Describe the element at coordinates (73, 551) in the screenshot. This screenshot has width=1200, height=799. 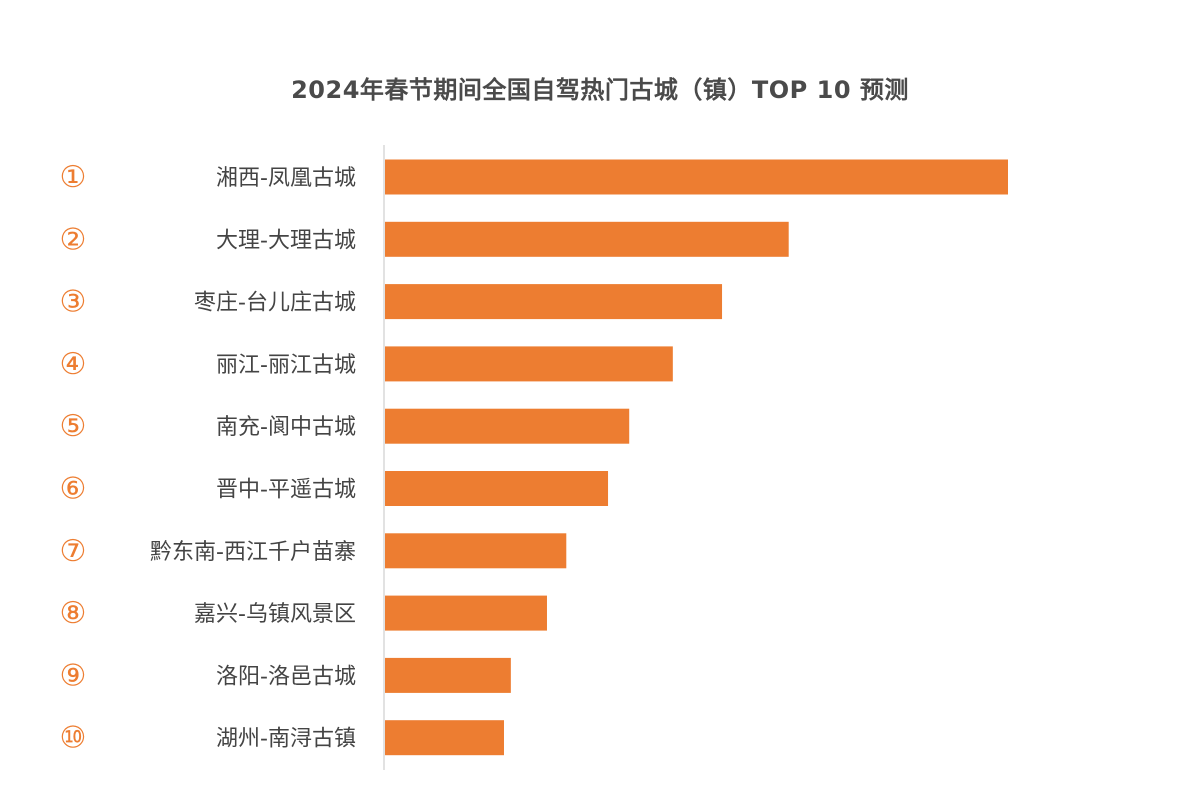
I see `rank-badge: ⑦` at that location.